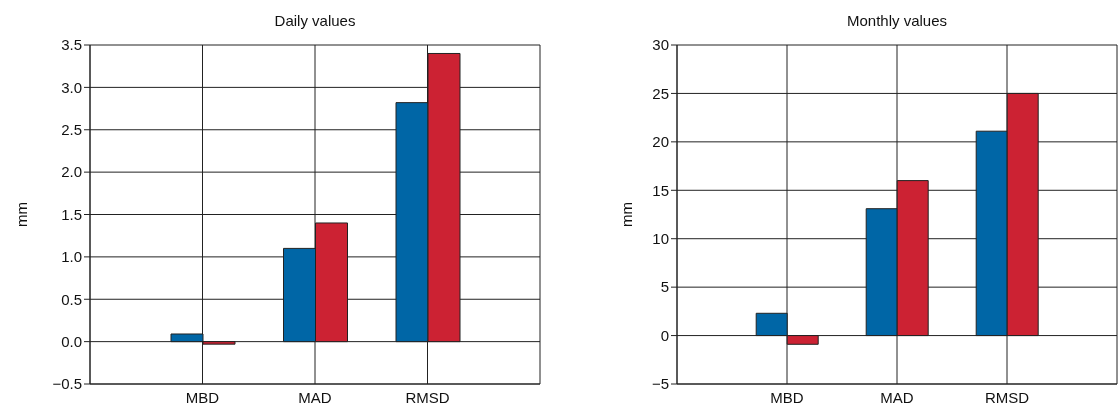  I want to click on chart-title: Monthly values, so click(897, 20).